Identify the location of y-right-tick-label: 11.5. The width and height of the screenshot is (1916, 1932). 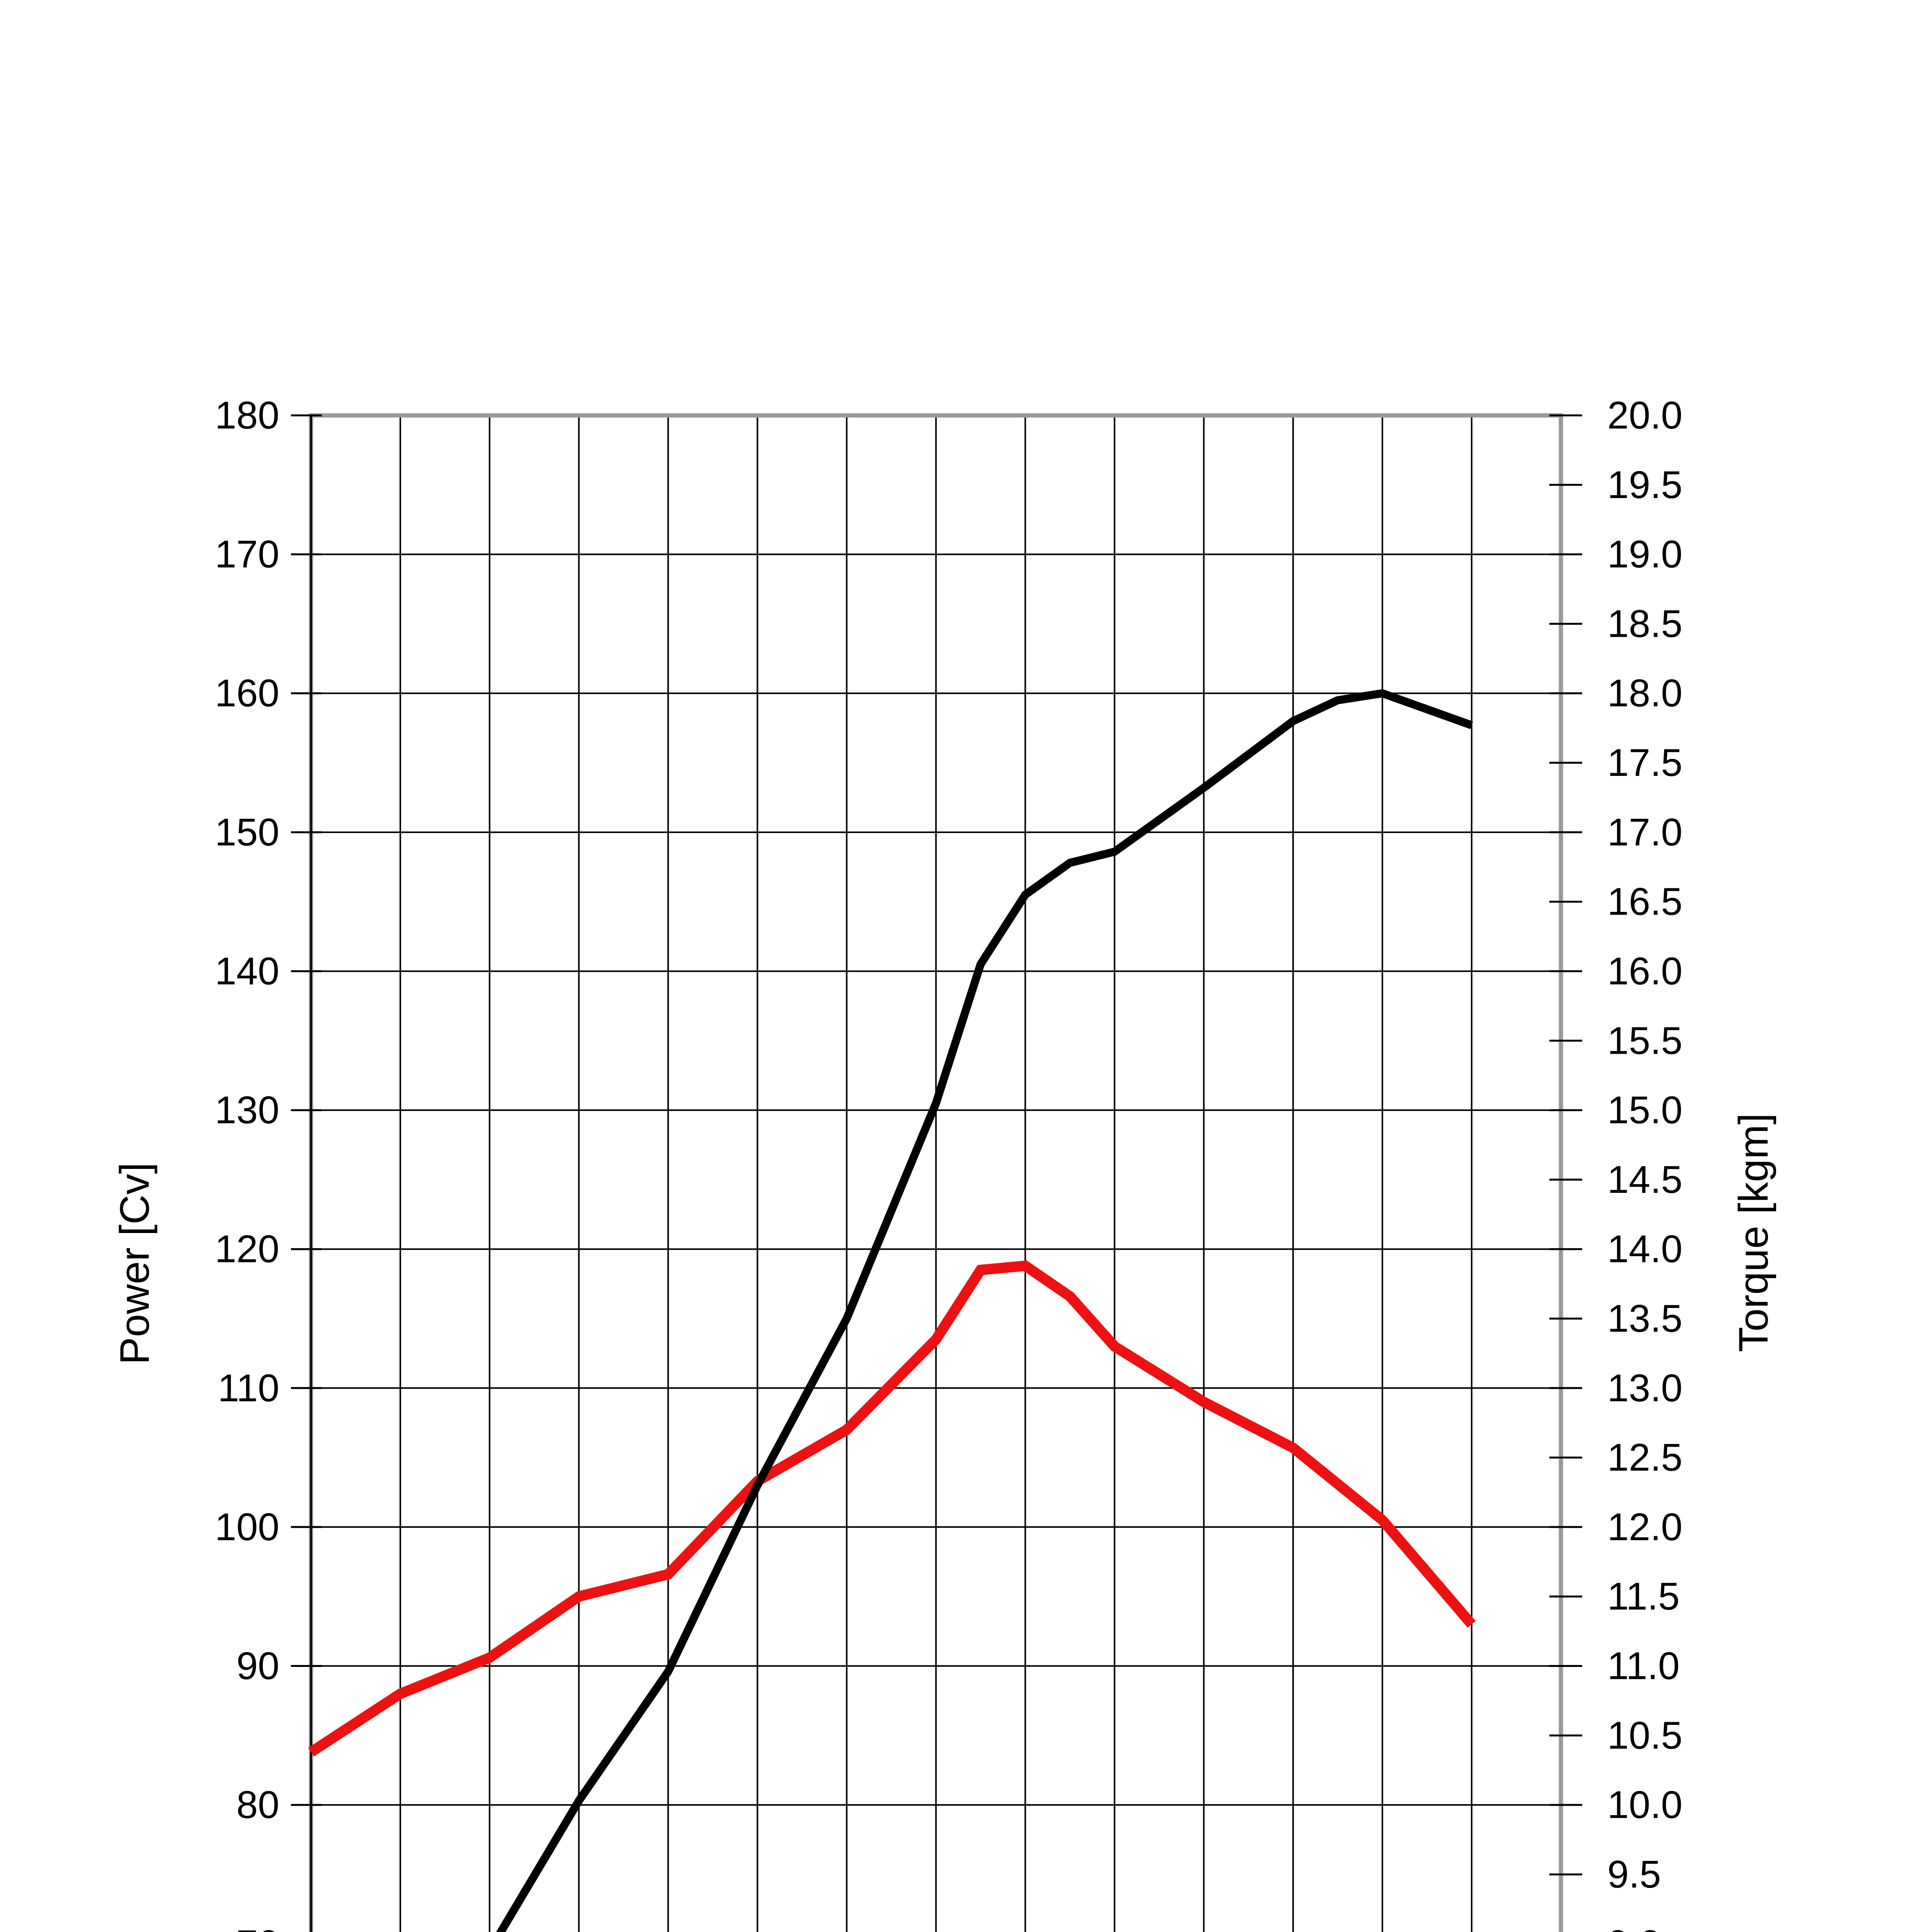
(1643, 1597).